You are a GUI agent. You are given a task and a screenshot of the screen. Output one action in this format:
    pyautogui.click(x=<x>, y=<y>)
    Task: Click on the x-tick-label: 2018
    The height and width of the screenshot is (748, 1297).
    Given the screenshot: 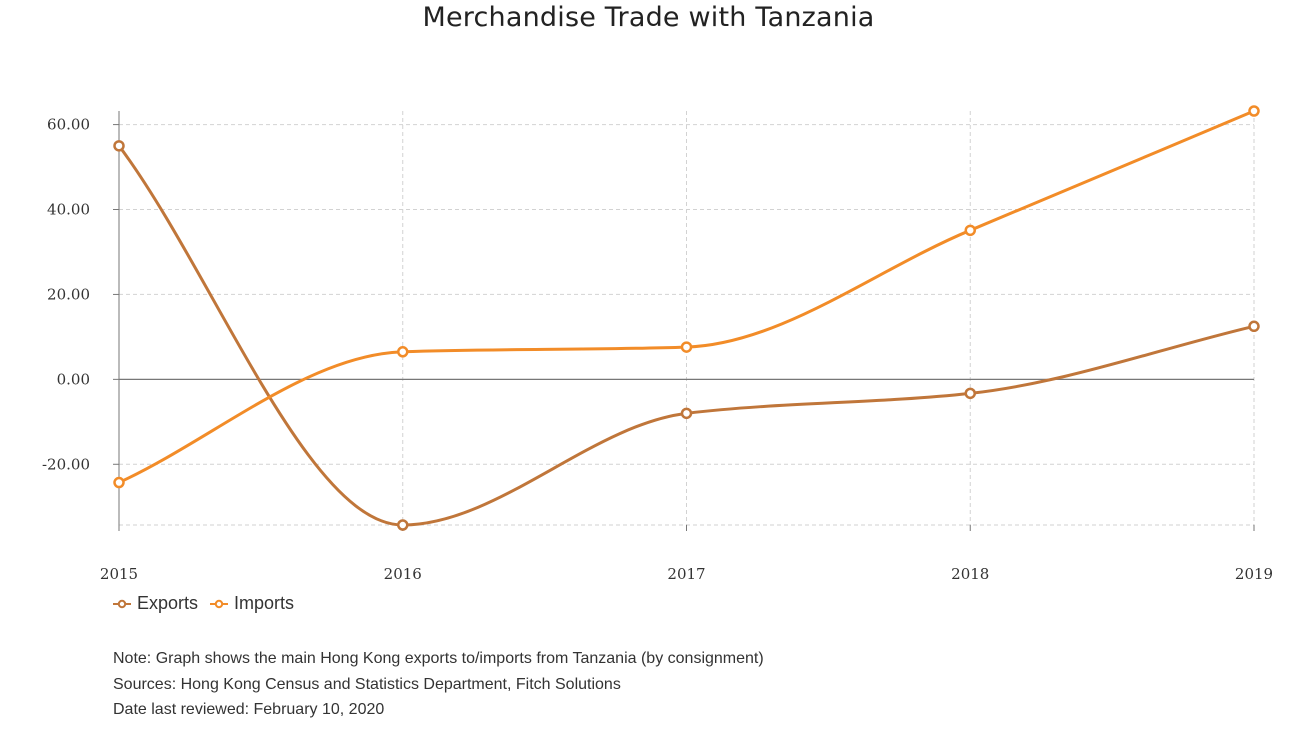 What is the action you would take?
    pyautogui.click(x=970, y=574)
    